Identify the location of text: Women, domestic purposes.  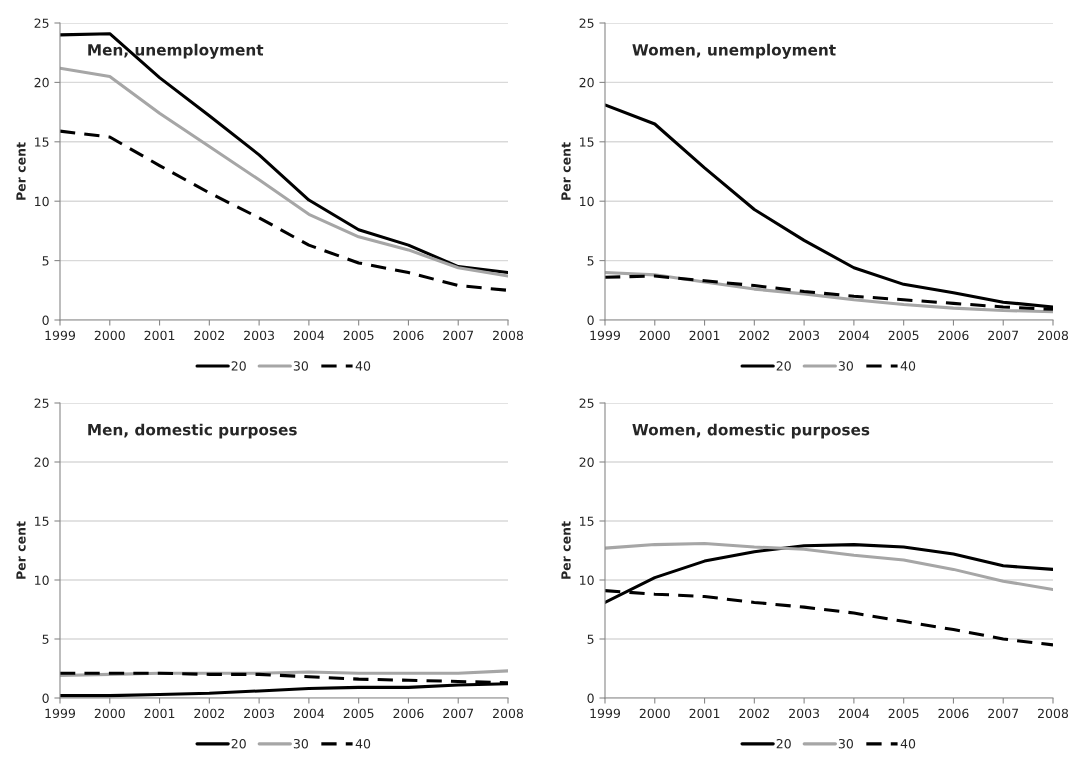
(751, 431).